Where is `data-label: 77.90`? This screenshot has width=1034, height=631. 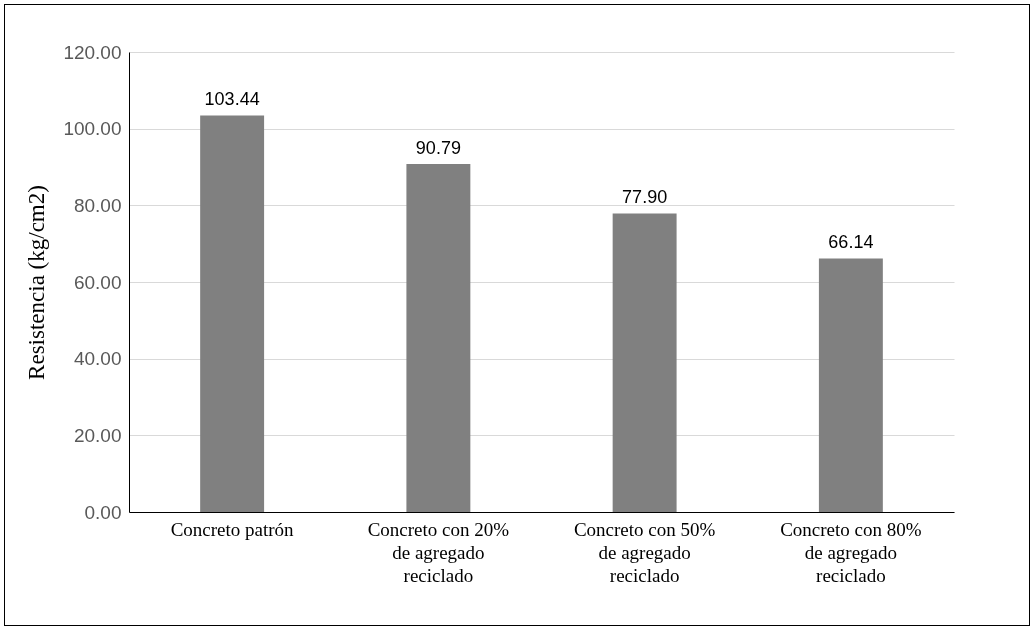 data-label: 77.90 is located at coordinates (645, 197).